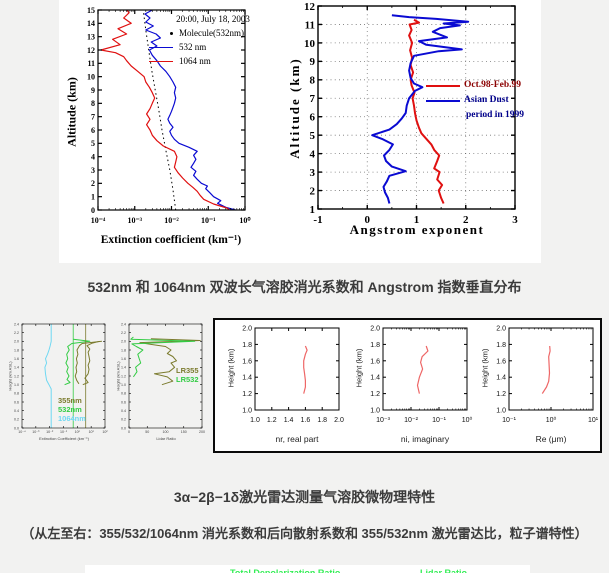 The width and height of the screenshot is (609, 573). I want to click on figure2-caption: 3α−2β−1δ激光雷达测量气溶胶微物理特性, so click(304, 497).